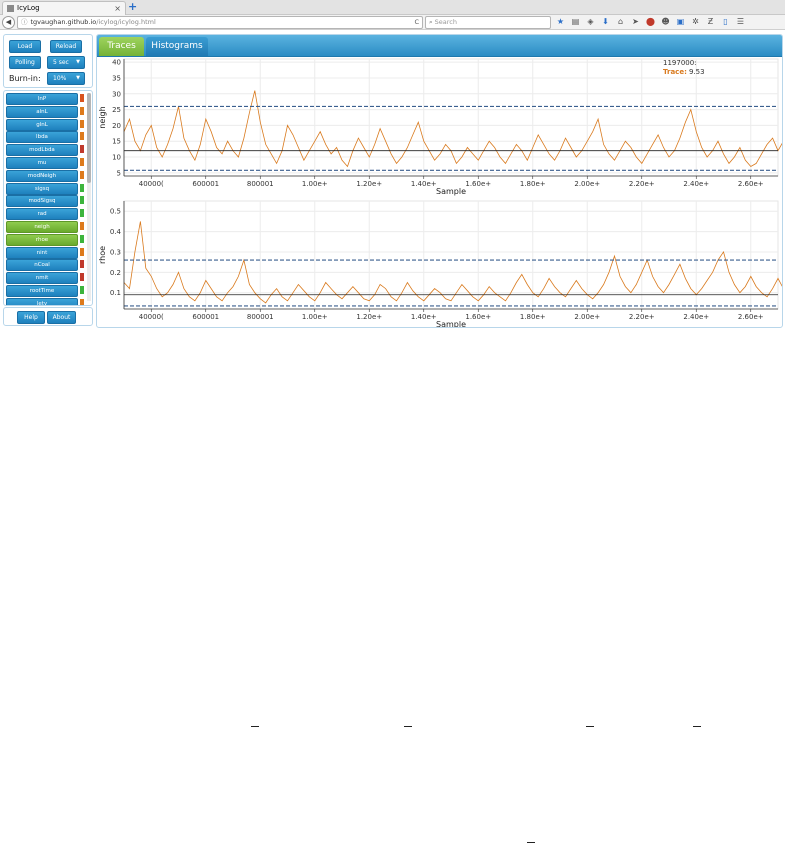  I want to click on pocket-icon: ◈, so click(590, 21).